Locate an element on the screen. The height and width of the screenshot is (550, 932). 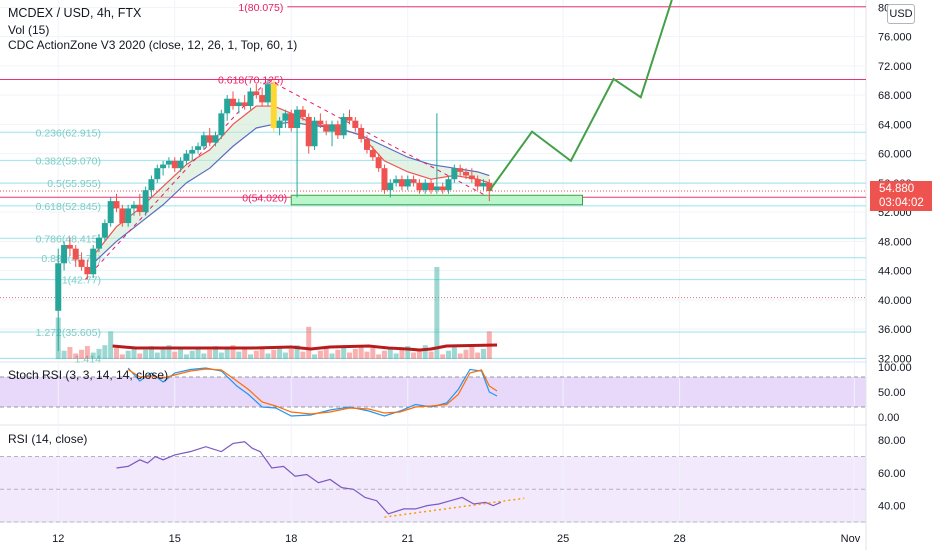
stoch-band is located at coordinates (433, 392).